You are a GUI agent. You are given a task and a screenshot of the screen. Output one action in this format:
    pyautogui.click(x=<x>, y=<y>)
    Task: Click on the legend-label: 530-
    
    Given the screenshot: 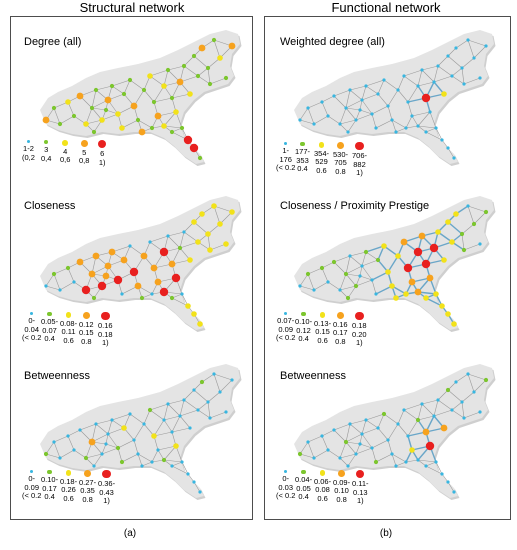 What is the action you would take?
    pyautogui.click(x=341, y=154)
    